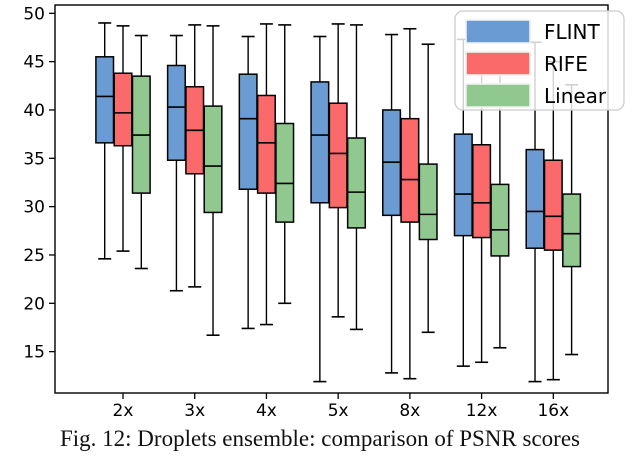 Image resolution: width=640 pixels, height=462 pixels. What do you see at coordinates (356, 183) in the screenshot?
I see `box-Linear-5x` at bounding box center [356, 183].